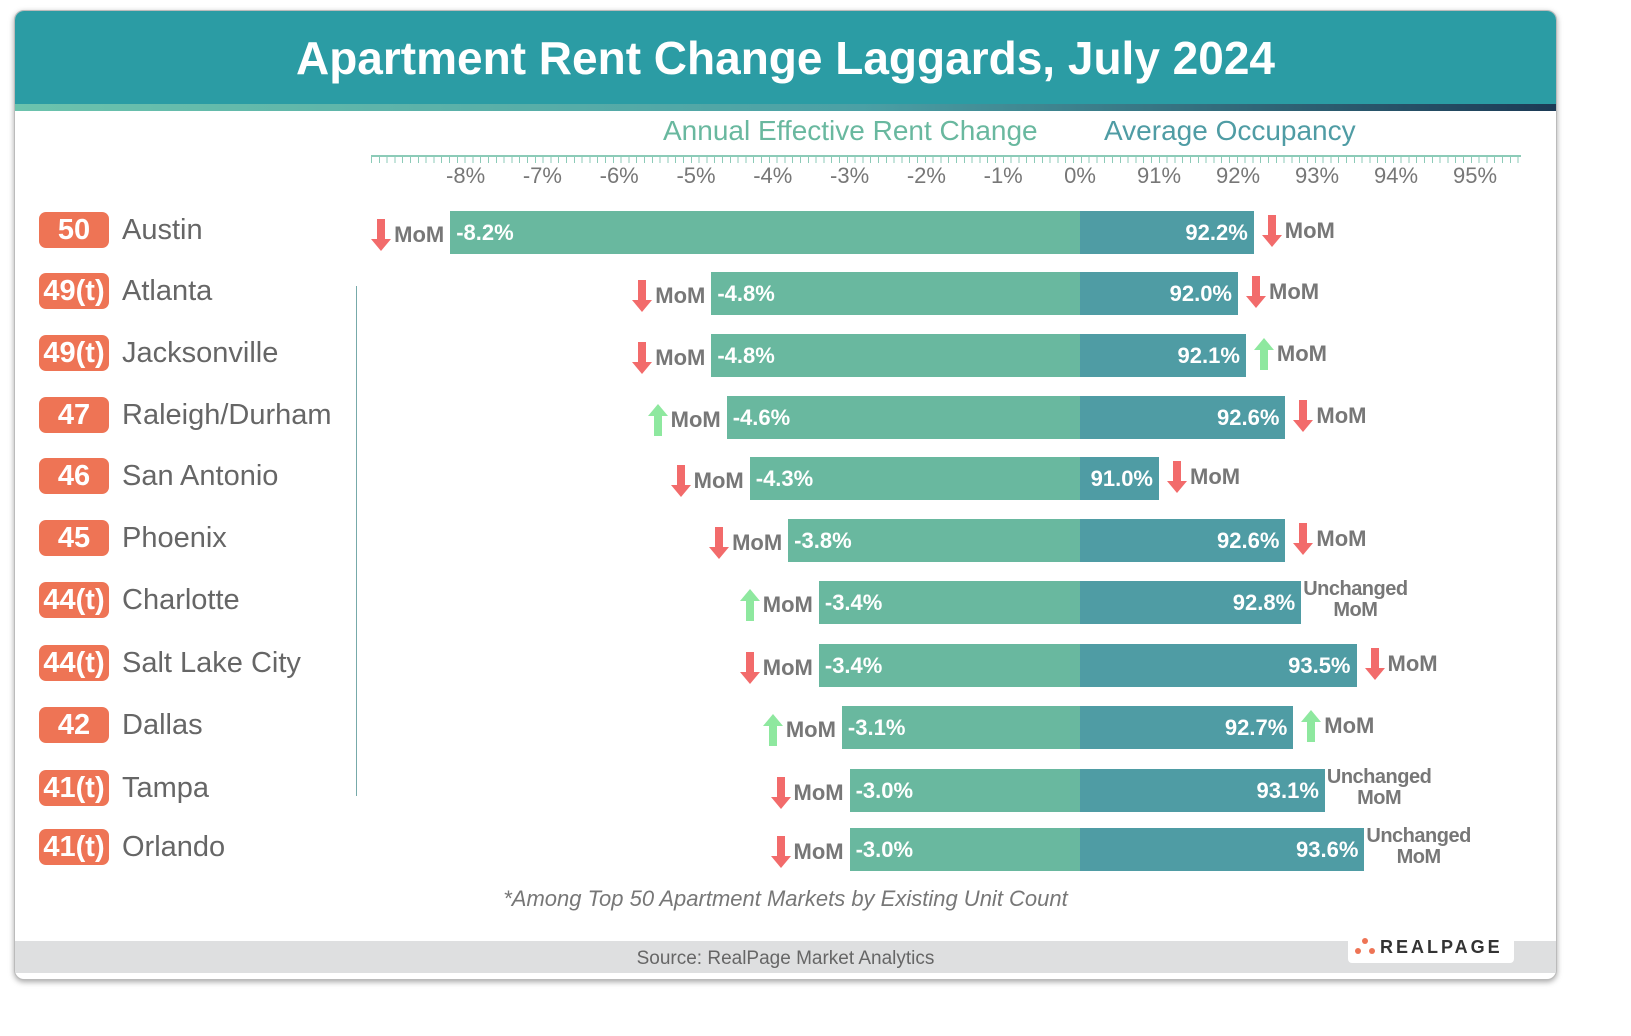  Describe the element at coordinates (964, 849) in the screenshot. I see `rent-change-bar: -3.0%` at that location.